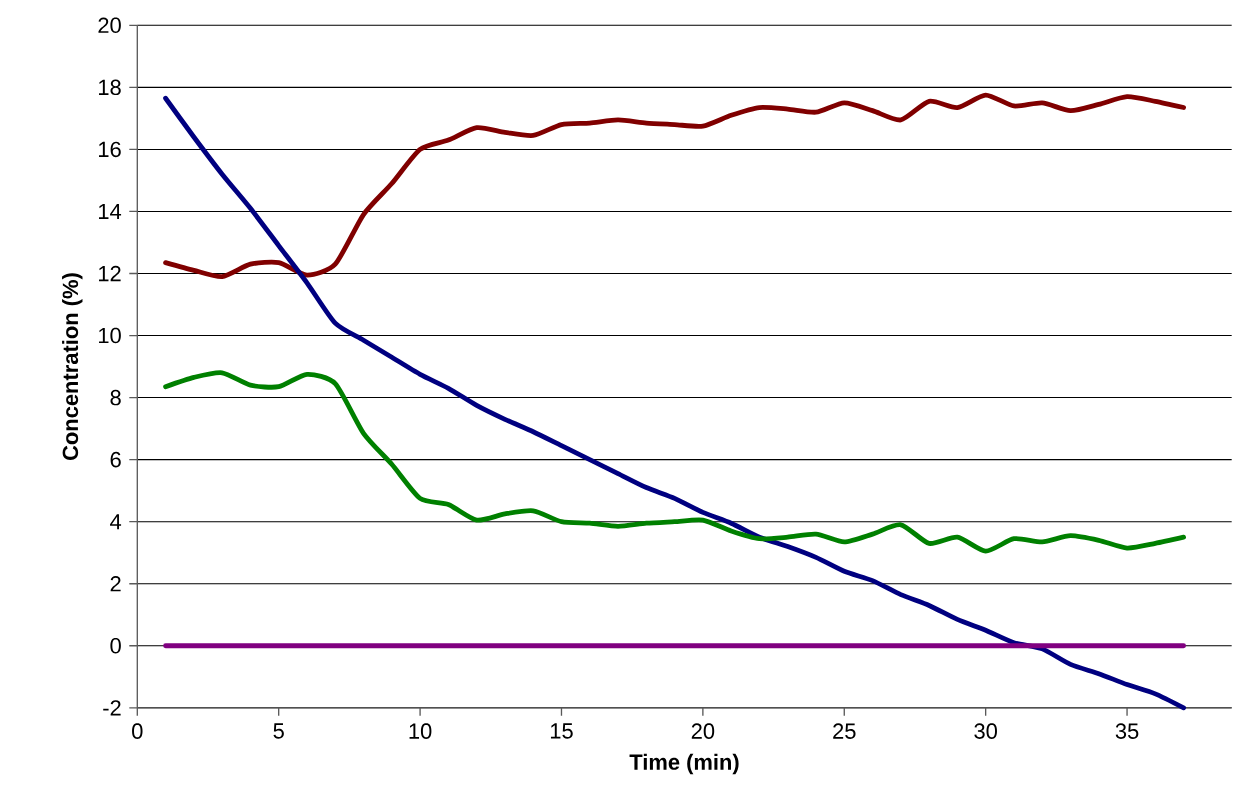 Image resolution: width=1233 pixels, height=804 pixels. What do you see at coordinates (115, 459) in the screenshot?
I see `y-tick-label: 6` at bounding box center [115, 459].